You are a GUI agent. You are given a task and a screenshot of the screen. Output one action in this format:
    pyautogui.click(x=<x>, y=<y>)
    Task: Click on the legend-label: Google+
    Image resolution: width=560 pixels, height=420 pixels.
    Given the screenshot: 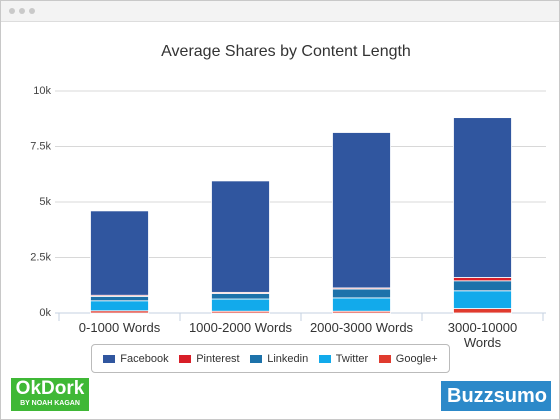 What is the action you would take?
    pyautogui.click(x=416, y=358)
    